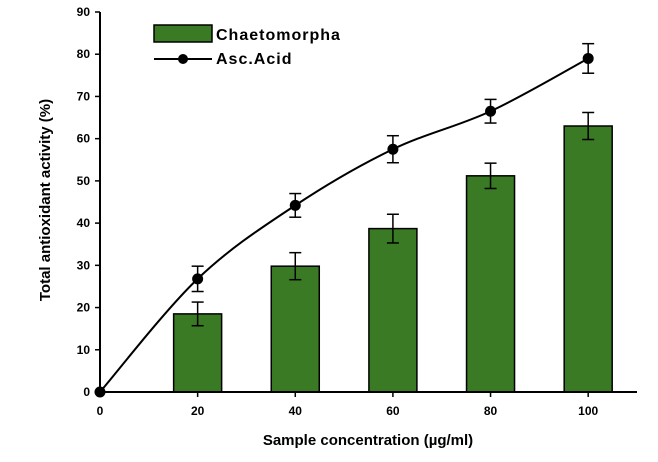 The width and height of the screenshot is (658, 462). What do you see at coordinates (84, 139) in the screenshot?
I see `y-tick-label: 60` at bounding box center [84, 139].